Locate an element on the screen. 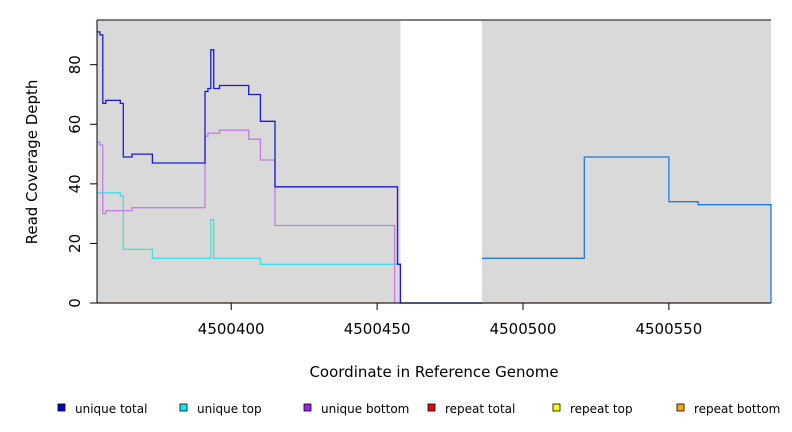 The image size is (792, 432). x-tick-label: 4500450 is located at coordinates (377, 329).